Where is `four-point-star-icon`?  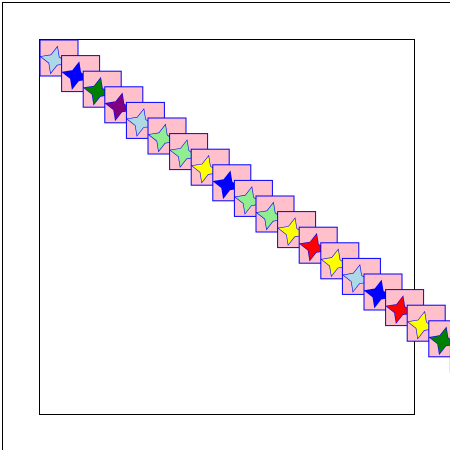 four-point-star-icon is located at coordinates (439, 341).